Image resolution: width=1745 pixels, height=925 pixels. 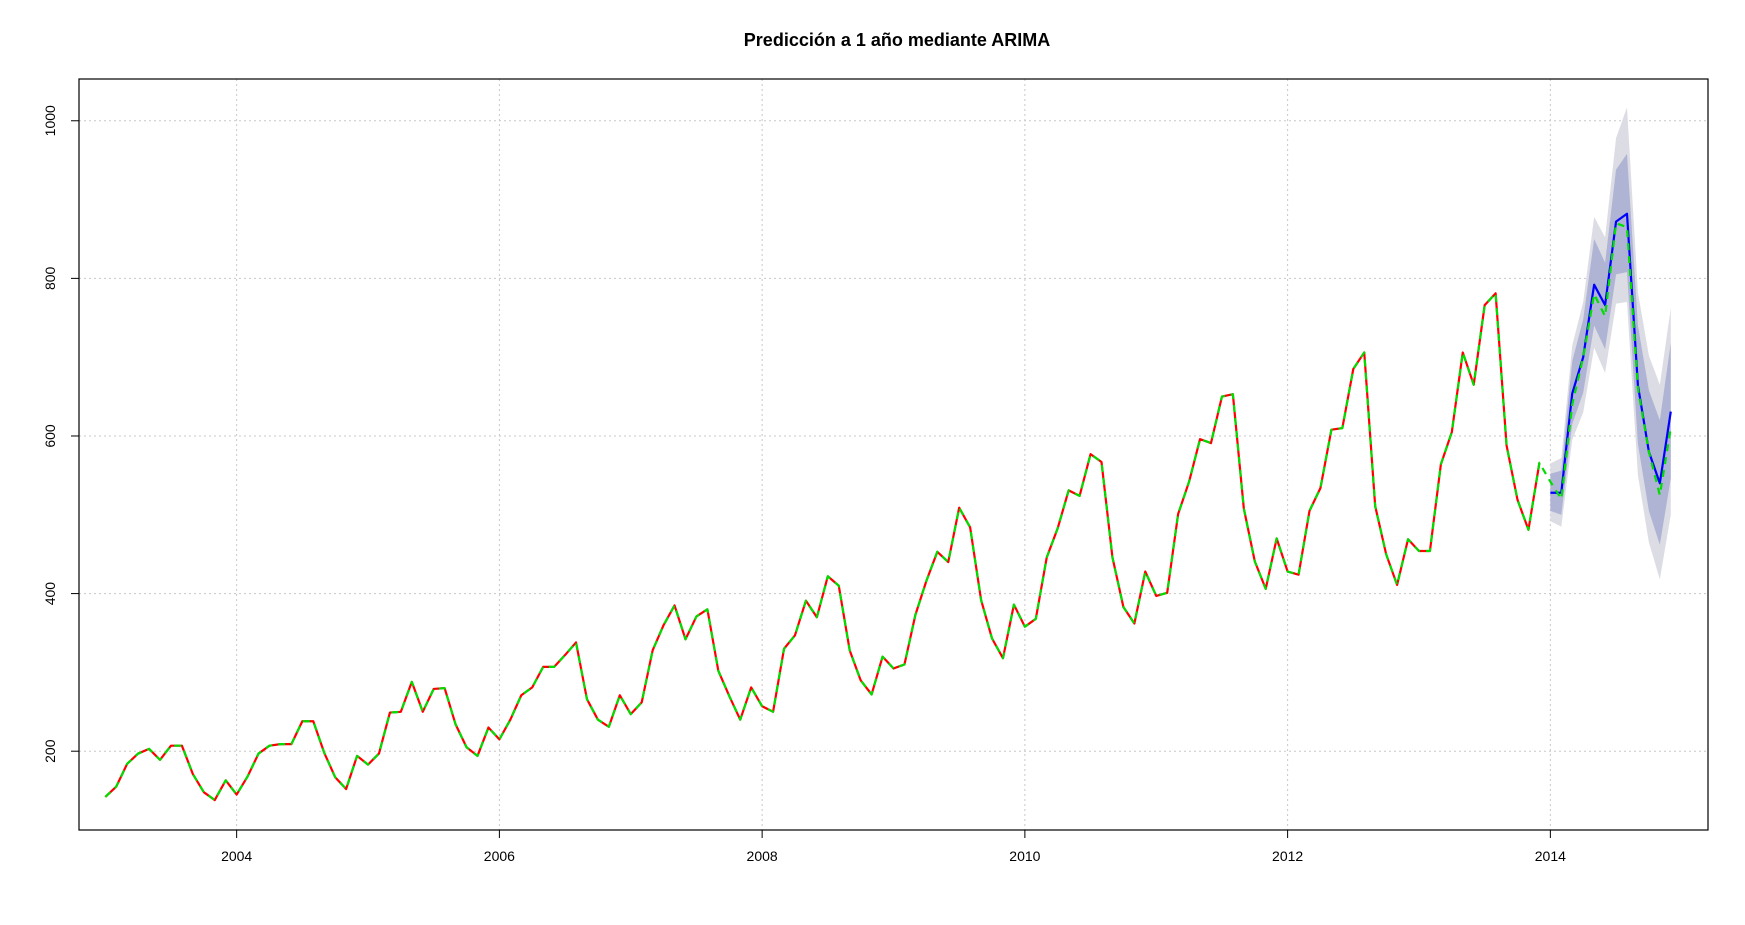 What do you see at coordinates (1611, 353) in the screenshot?
I see `series-line-forecast` at bounding box center [1611, 353].